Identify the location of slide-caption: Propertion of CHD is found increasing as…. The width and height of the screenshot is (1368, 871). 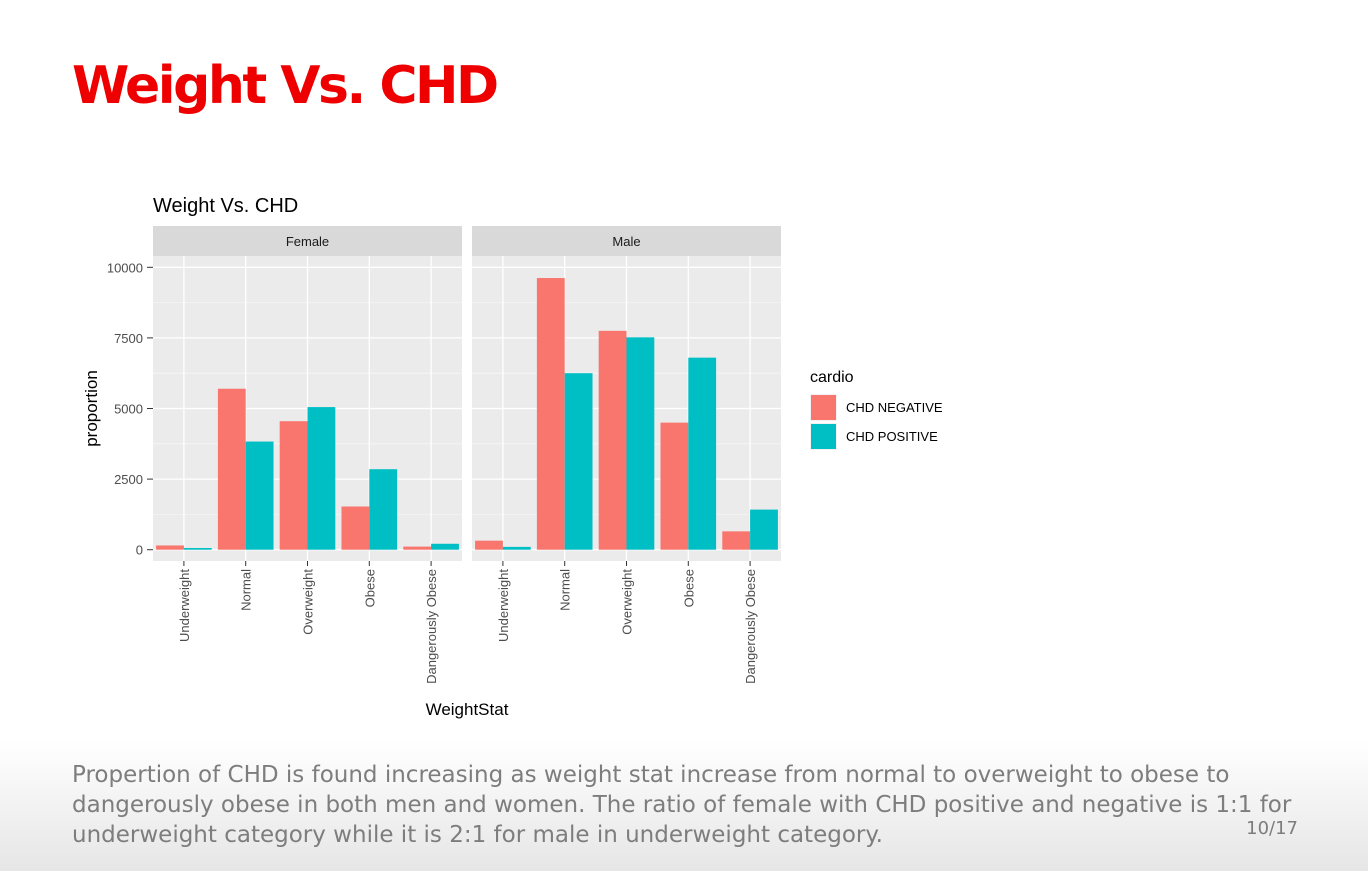
(682, 805).